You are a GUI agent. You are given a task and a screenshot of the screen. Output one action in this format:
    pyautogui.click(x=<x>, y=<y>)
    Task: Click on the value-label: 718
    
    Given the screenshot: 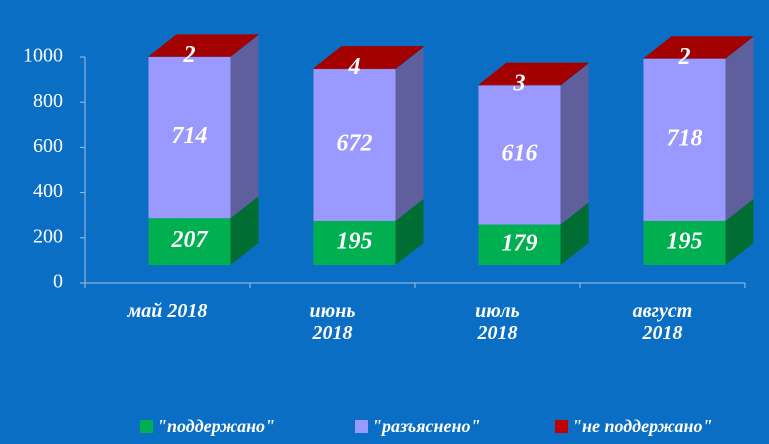 What is the action you would take?
    pyautogui.click(x=685, y=138)
    